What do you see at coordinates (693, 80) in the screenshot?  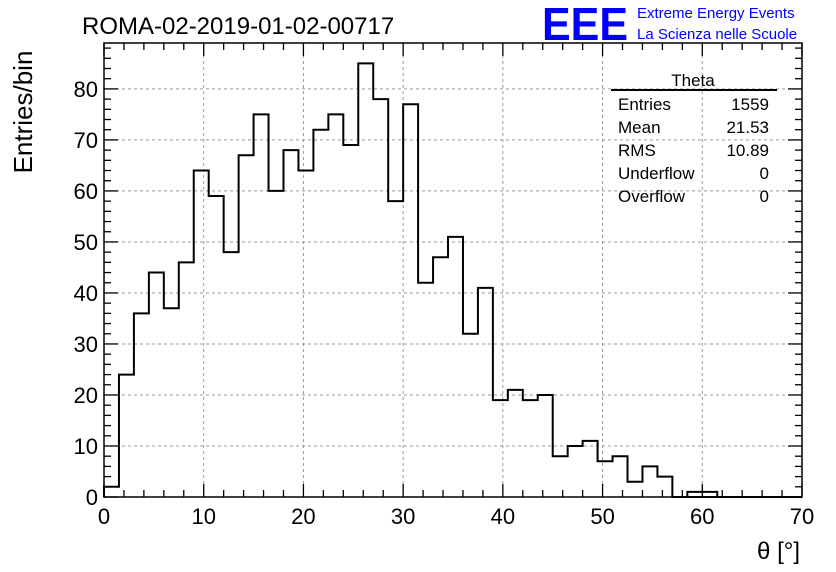 I see `stats-box-title: Theta` at bounding box center [693, 80].